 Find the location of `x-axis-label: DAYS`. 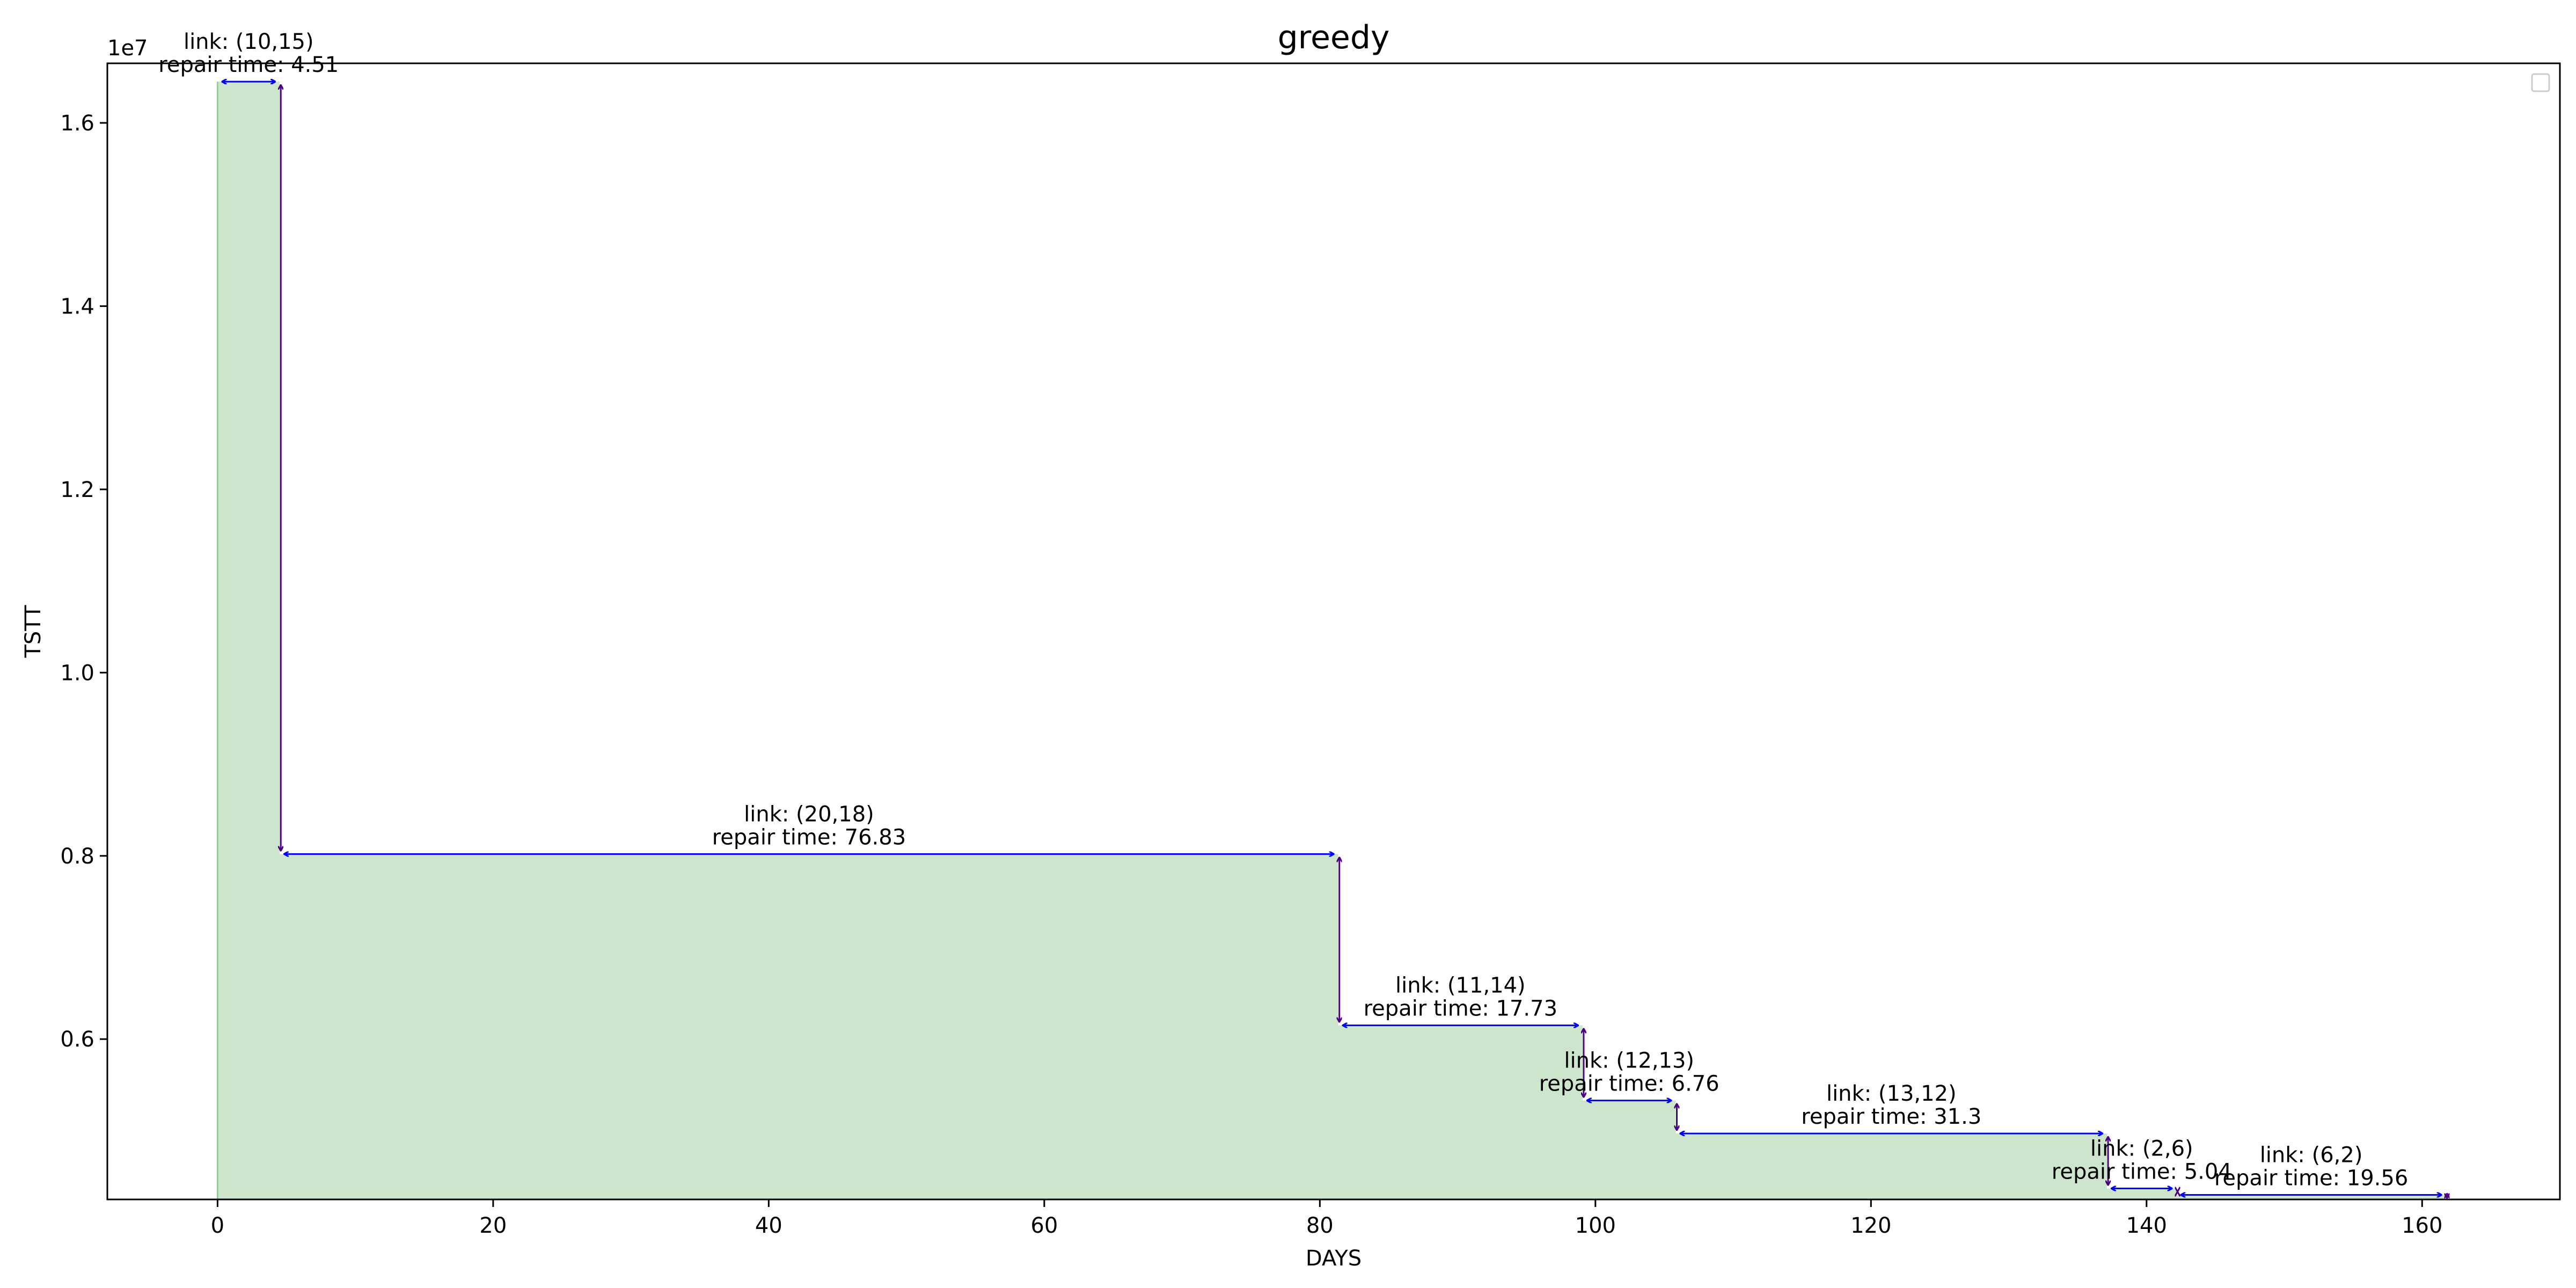

x-axis-label: DAYS is located at coordinates (1334, 1258).